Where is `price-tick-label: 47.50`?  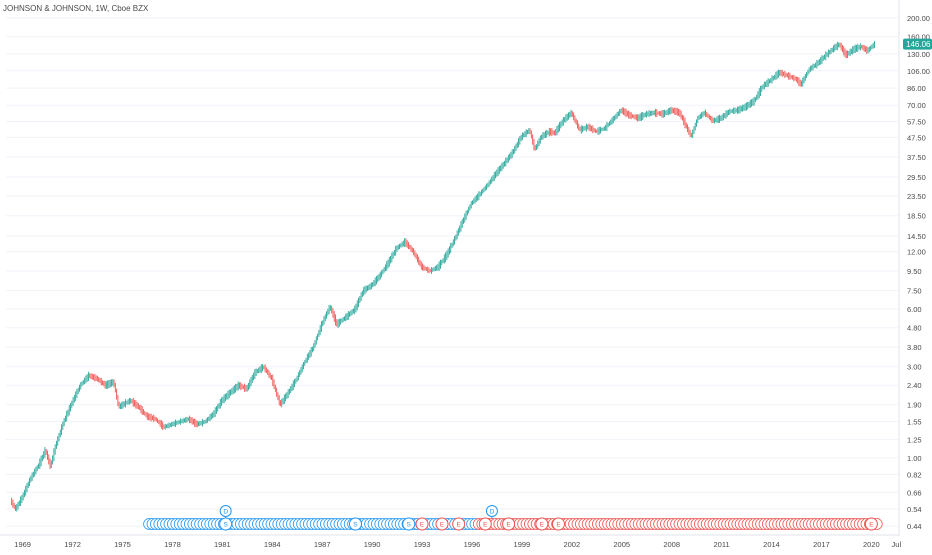 price-tick-label: 47.50 is located at coordinates (916, 137).